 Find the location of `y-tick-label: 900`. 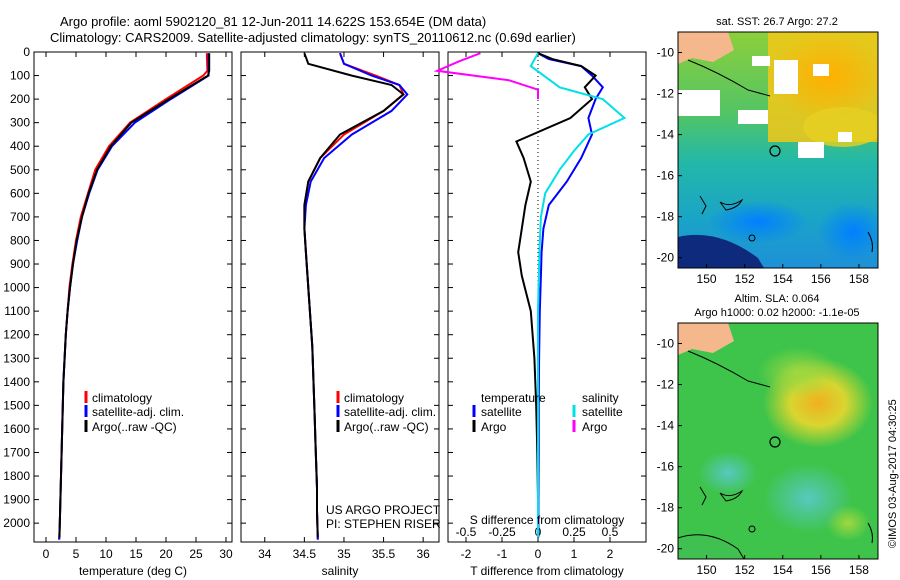

y-tick-label: 900 is located at coordinates (20, 264).